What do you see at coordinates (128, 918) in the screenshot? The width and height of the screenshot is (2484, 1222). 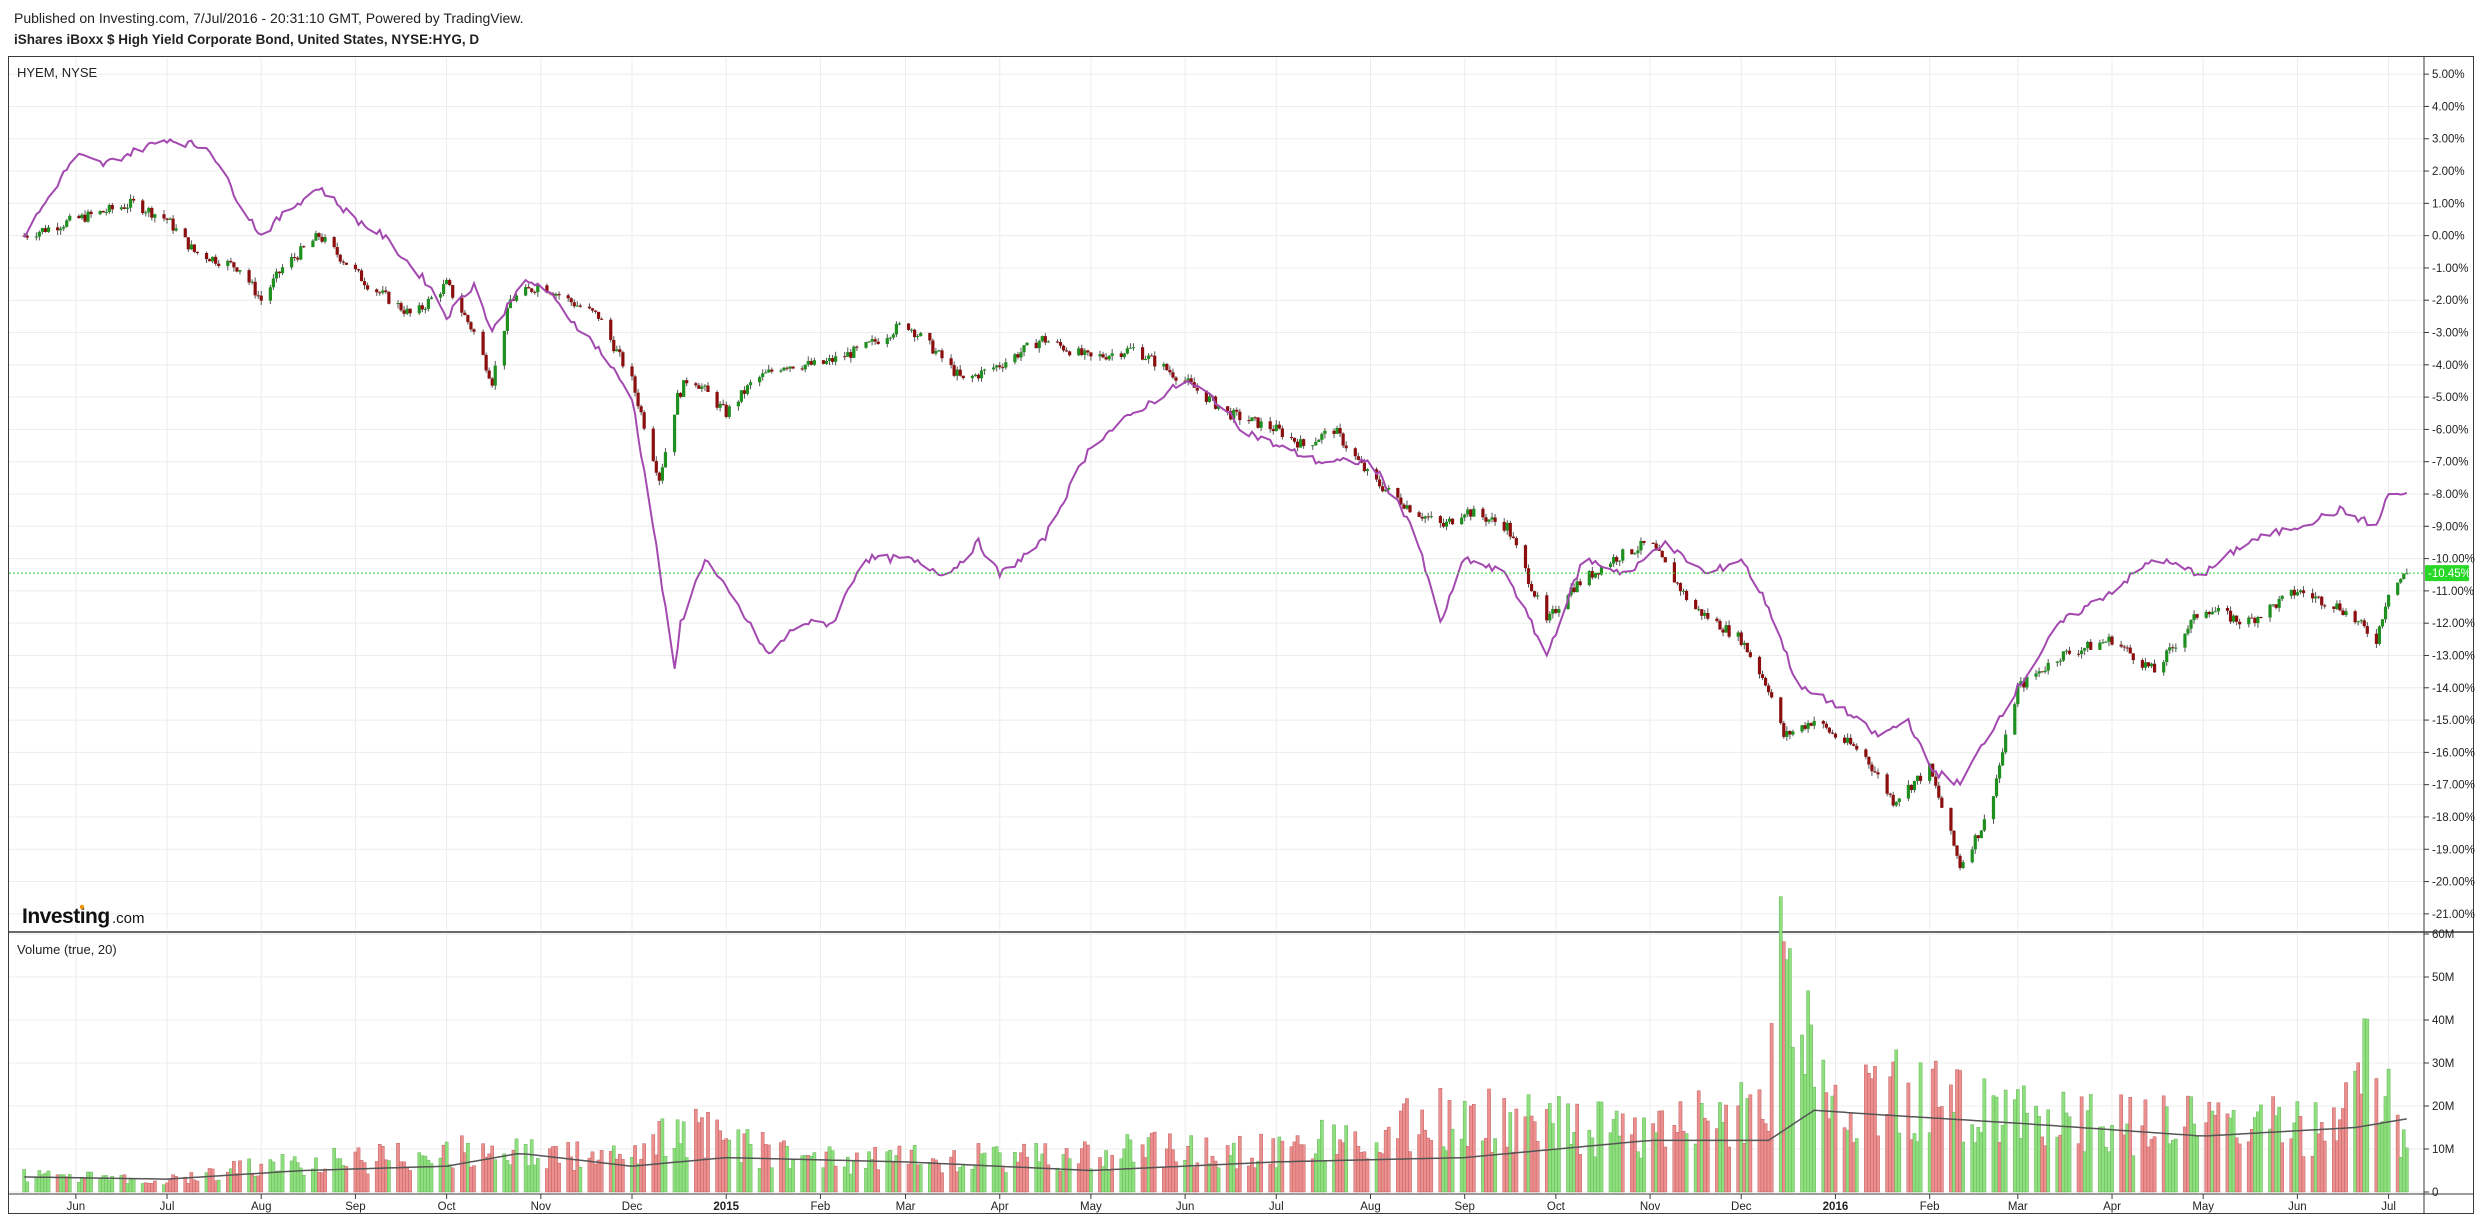 I see `logo-suffix: .com` at bounding box center [128, 918].